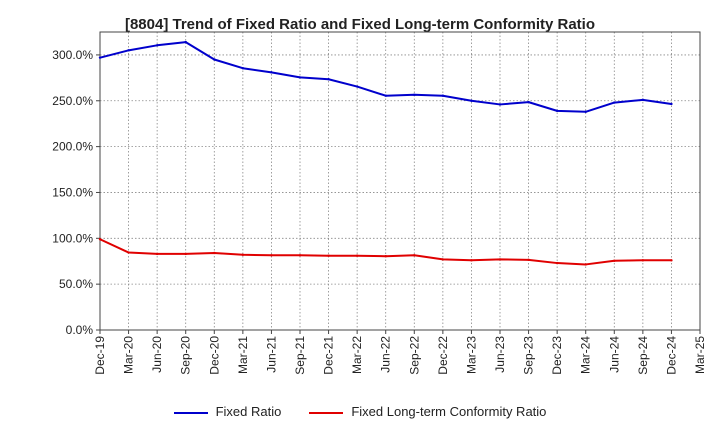  Describe the element at coordinates (414, 355) in the screenshot. I see `x-tick-label: Sep-22` at that location.